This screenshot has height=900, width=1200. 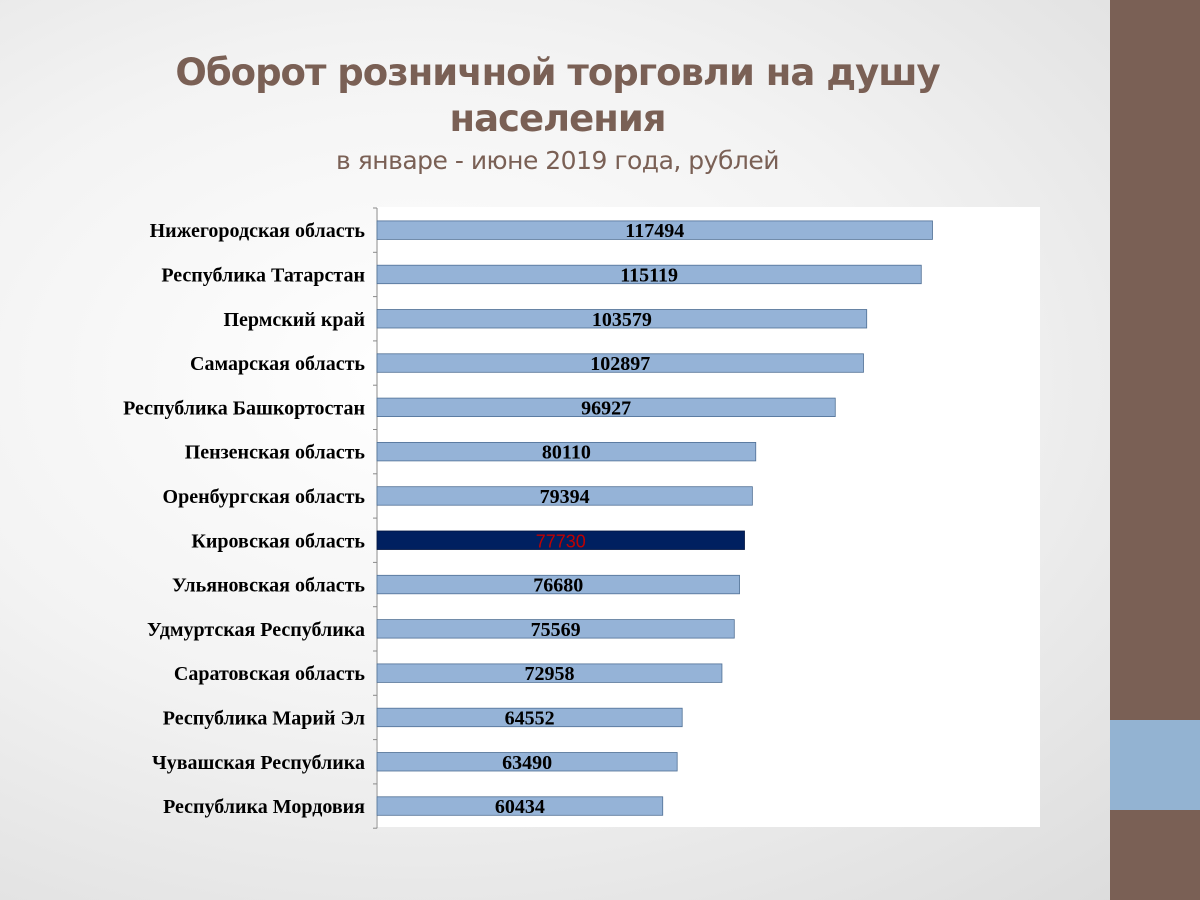 I want to click on data-label: 103579, so click(x=622, y=320).